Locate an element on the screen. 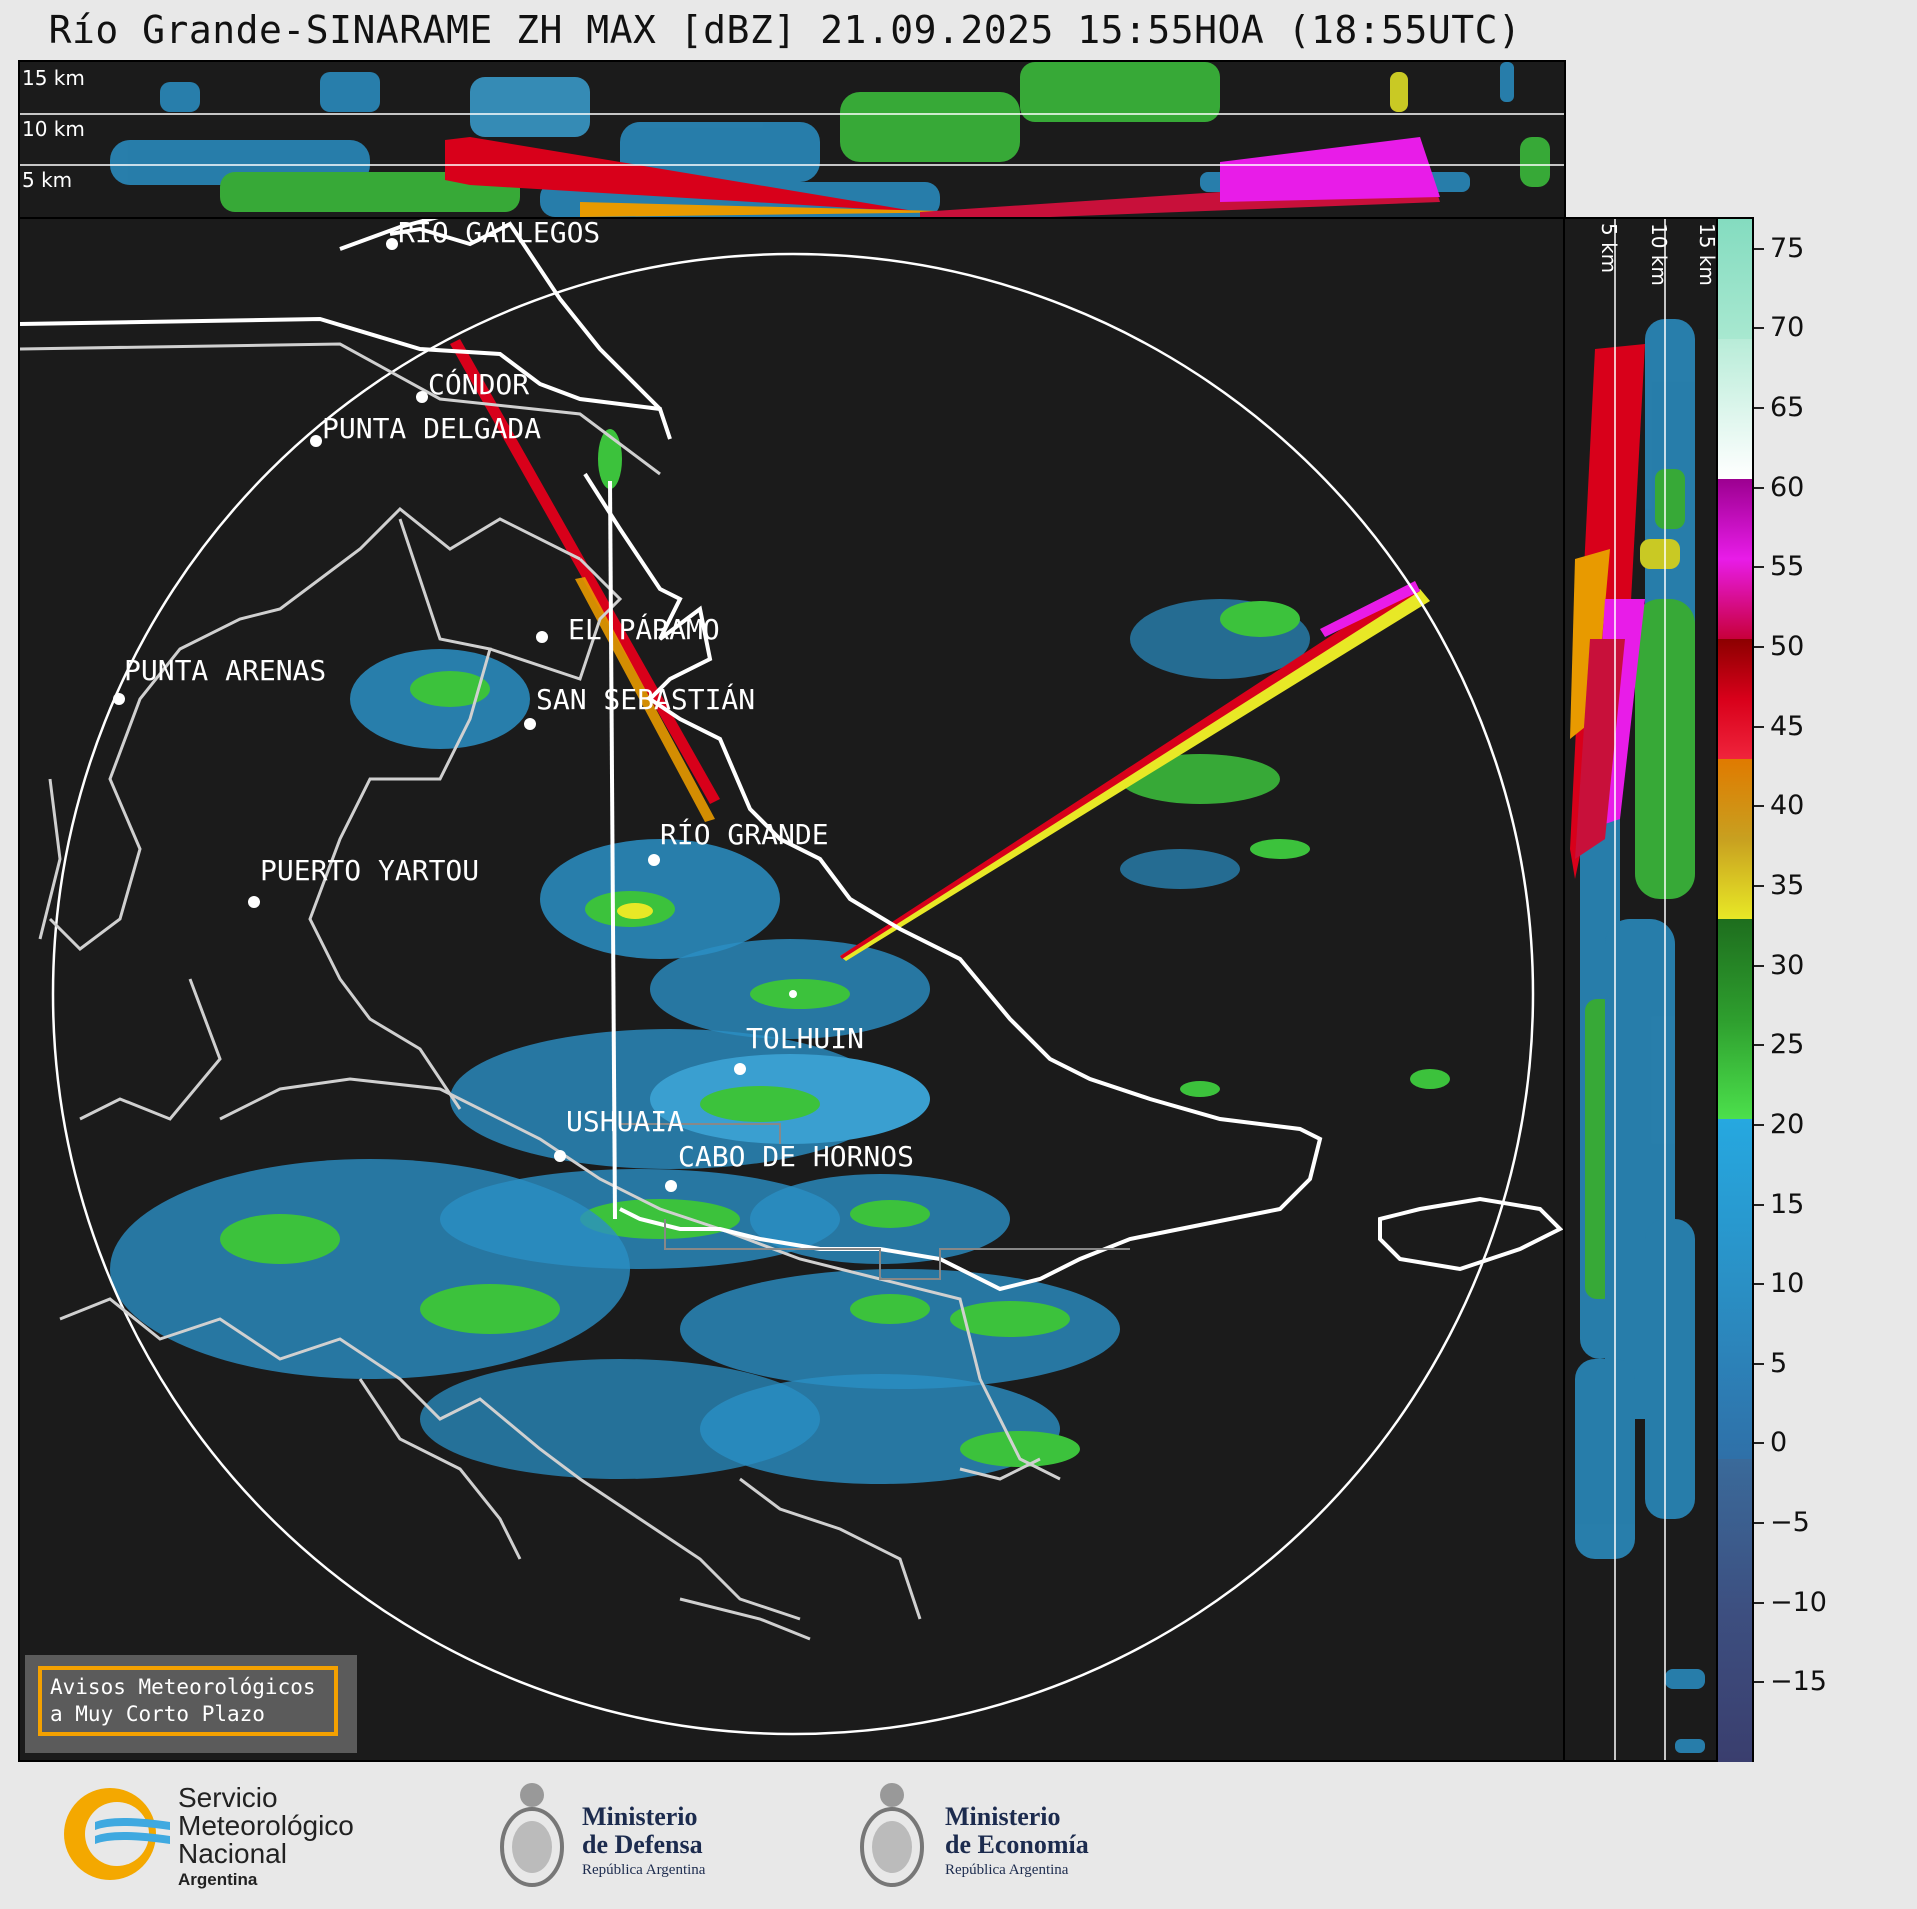  top-cross-section-panel: 15 km 10 km 5 km is located at coordinates (792, 140).